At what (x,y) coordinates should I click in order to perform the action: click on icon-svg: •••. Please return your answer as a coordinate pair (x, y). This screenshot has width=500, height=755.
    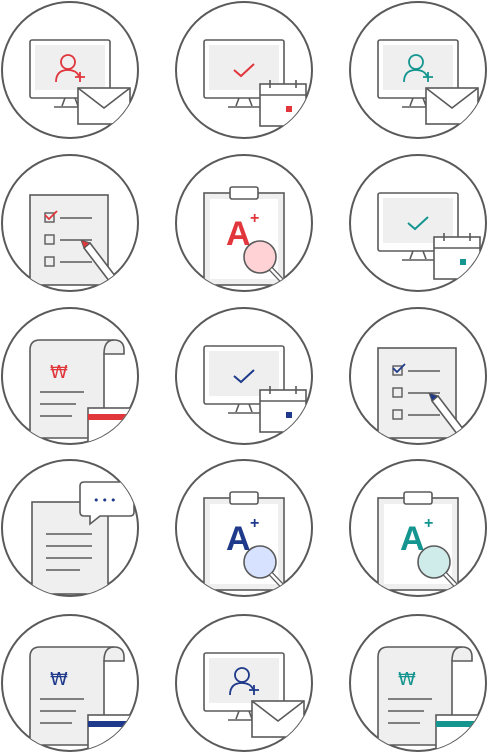
    Looking at the image, I should click on (70, 528).